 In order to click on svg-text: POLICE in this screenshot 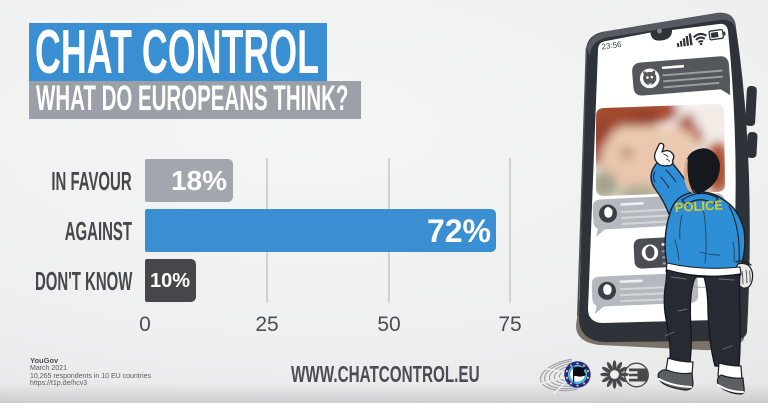, I will do `click(698, 206)`.